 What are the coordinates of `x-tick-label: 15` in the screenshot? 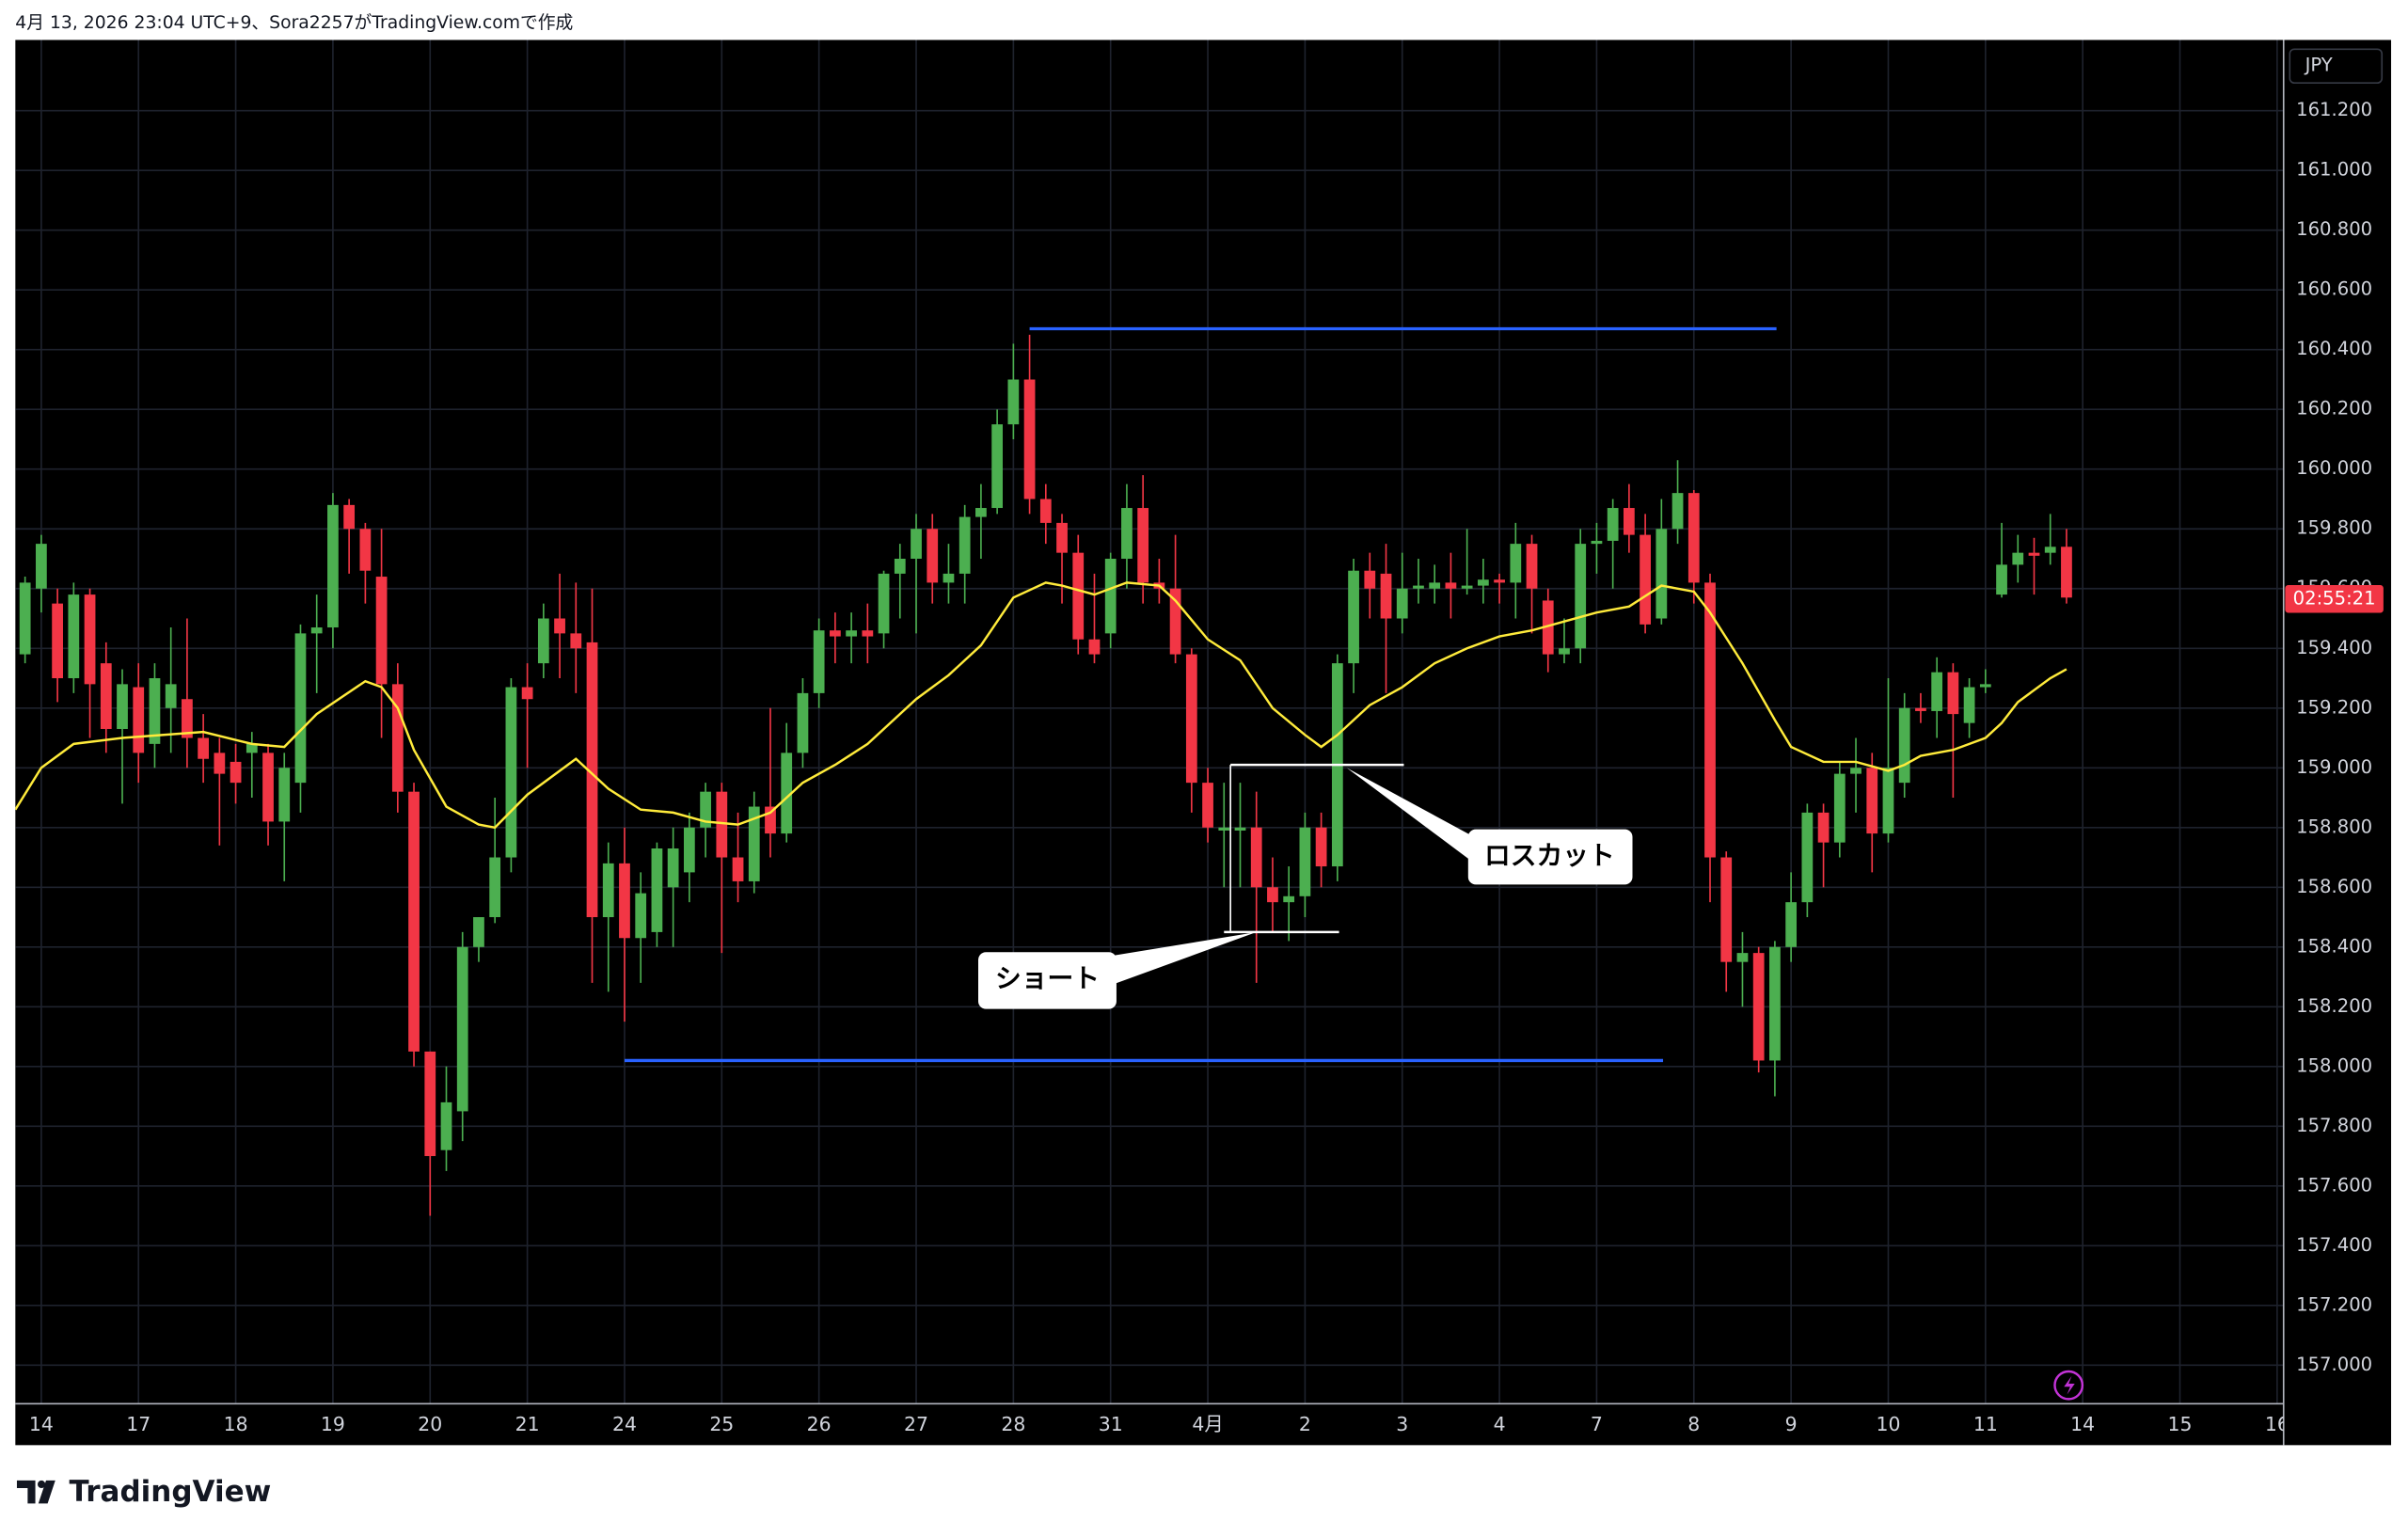 It's located at (2180, 1424).